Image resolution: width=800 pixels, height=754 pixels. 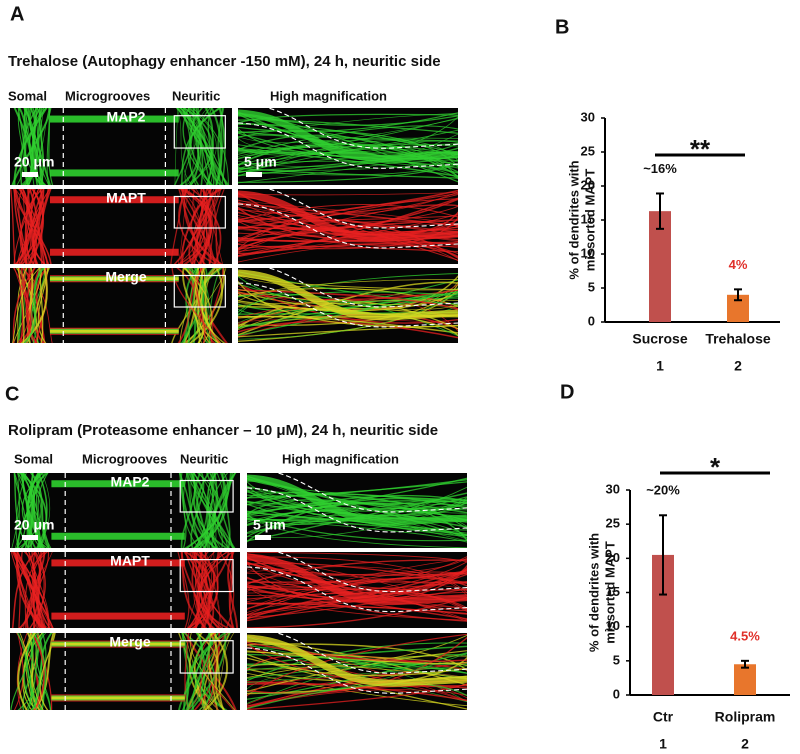 I want to click on value-label: ~20%, so click(x=663, y=490).